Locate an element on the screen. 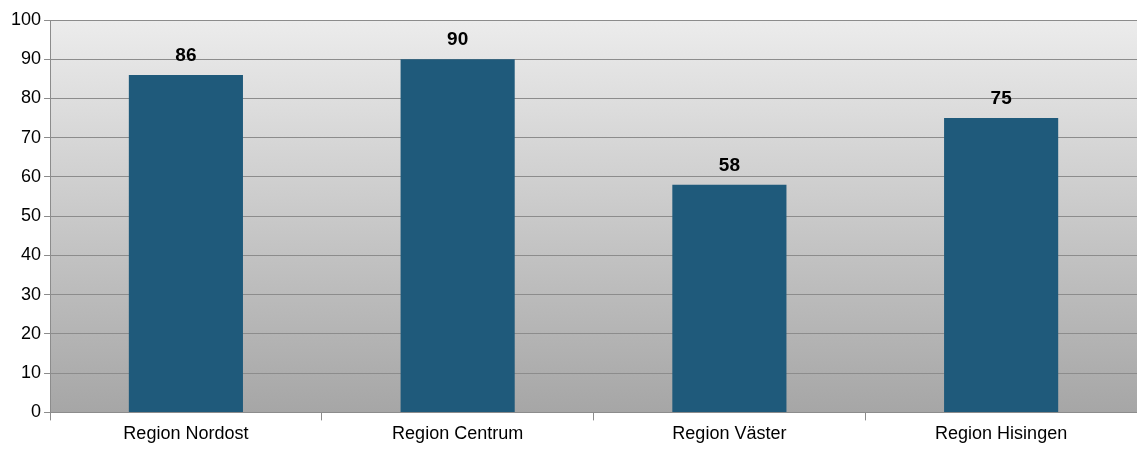 The image size is (1137, 452). x-tick-label: Region Hisingen is located at coordinates (1001, 433).